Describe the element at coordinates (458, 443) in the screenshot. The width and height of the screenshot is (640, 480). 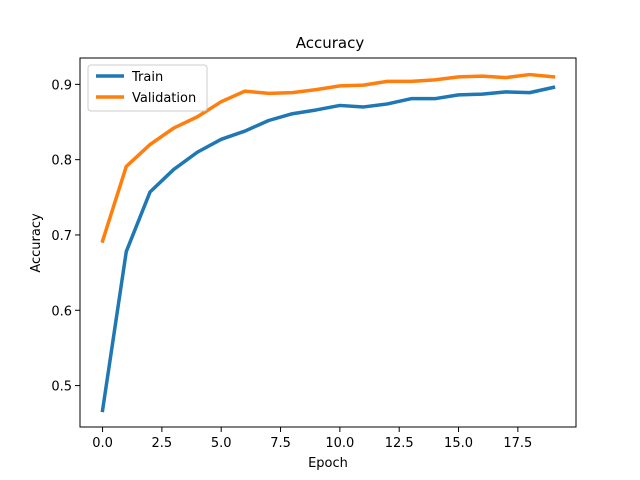
I see `x-tick-label: 15.0` at that location.